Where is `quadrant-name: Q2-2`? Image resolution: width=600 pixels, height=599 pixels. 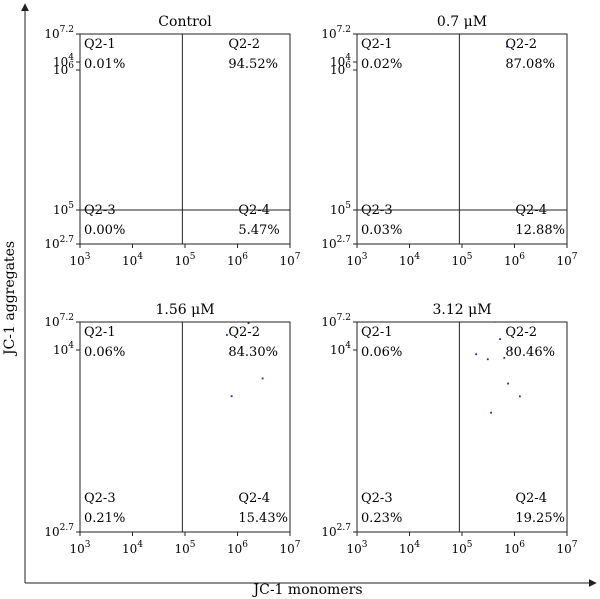 quadrant-name: Q2-2 is located at coordinates (244, 332).